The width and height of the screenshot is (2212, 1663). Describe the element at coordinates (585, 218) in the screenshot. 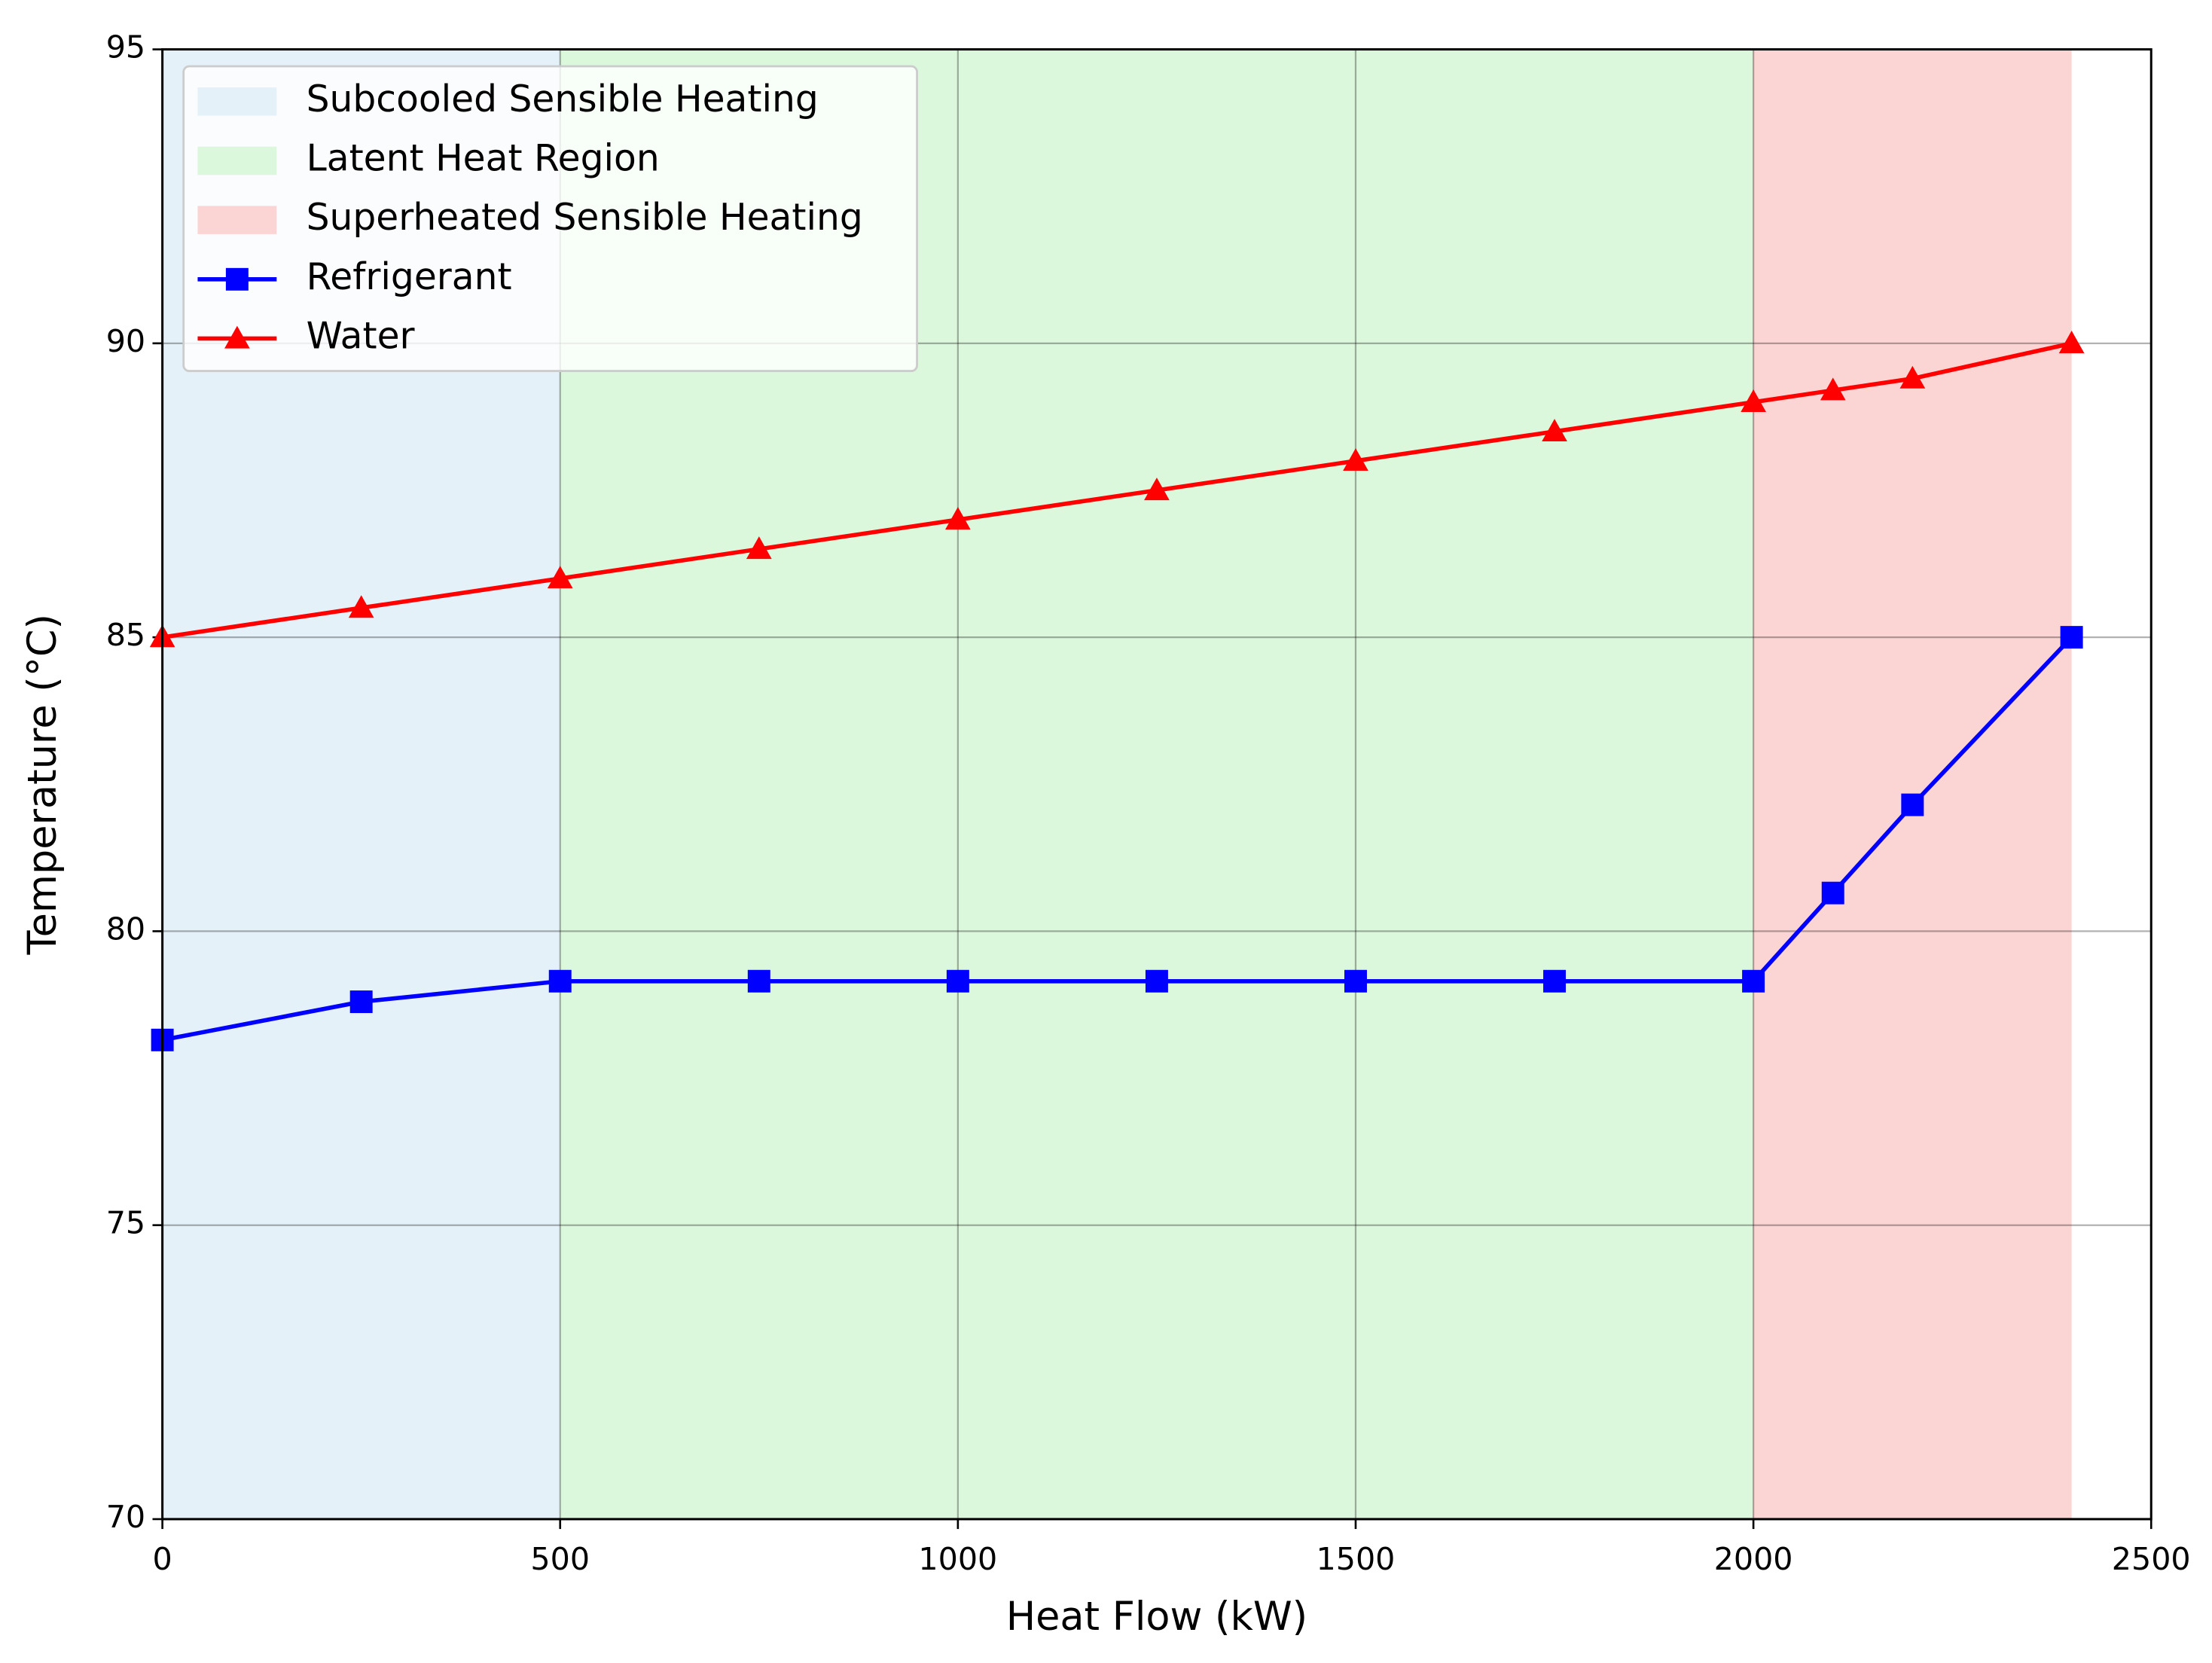

I see `legend-label: Superheated Sensible Heating` at that location.